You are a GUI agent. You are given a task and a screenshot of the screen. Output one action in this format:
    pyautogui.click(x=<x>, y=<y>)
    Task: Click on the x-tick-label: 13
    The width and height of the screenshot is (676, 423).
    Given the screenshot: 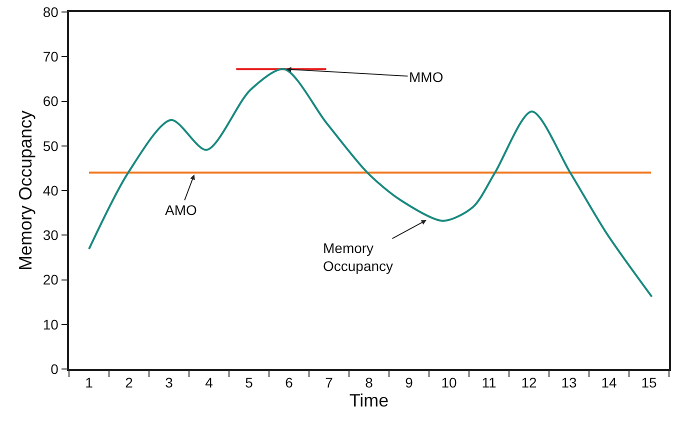 What is the action you would take?
    pyautogui.click(x=569, y=382)
    